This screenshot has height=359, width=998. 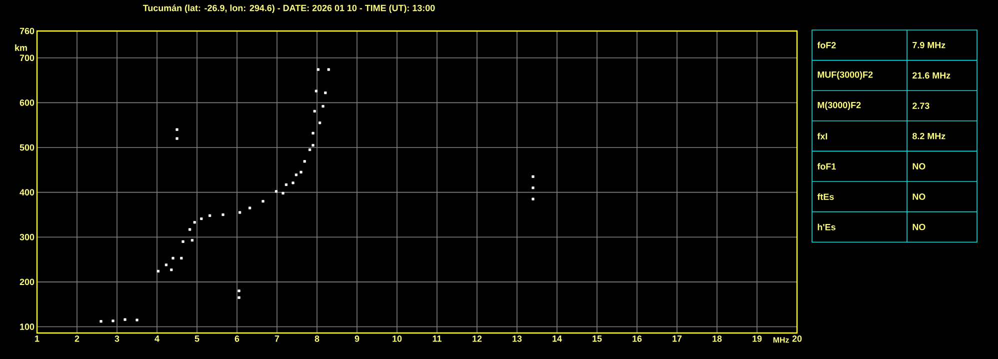 I want to click on x-tick-label: 5, so click(x=197, y=339).